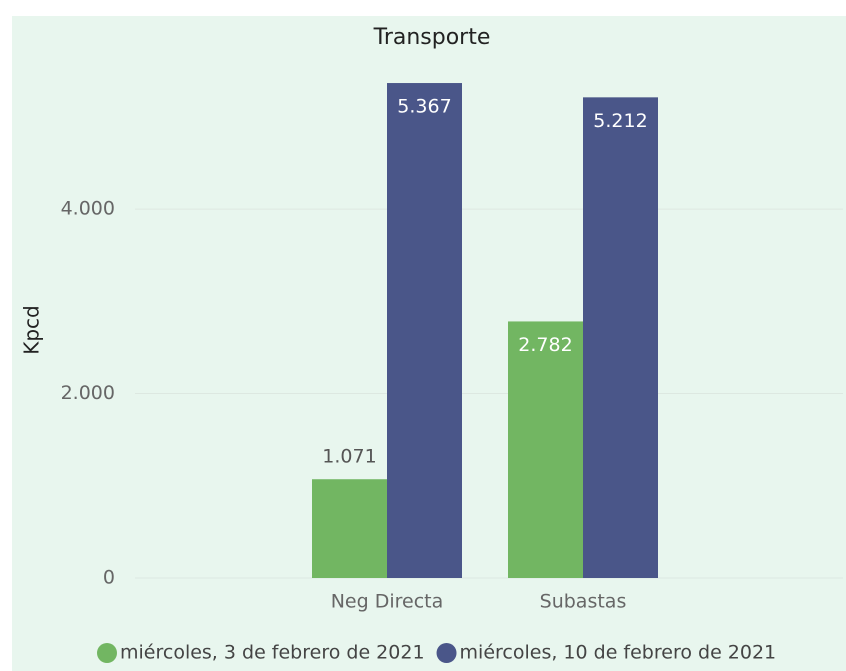  What do you see at coordinates (88, 209) in the screenshot?
I see `y-tick-label: 4.000` at bounding box center [88, 209].